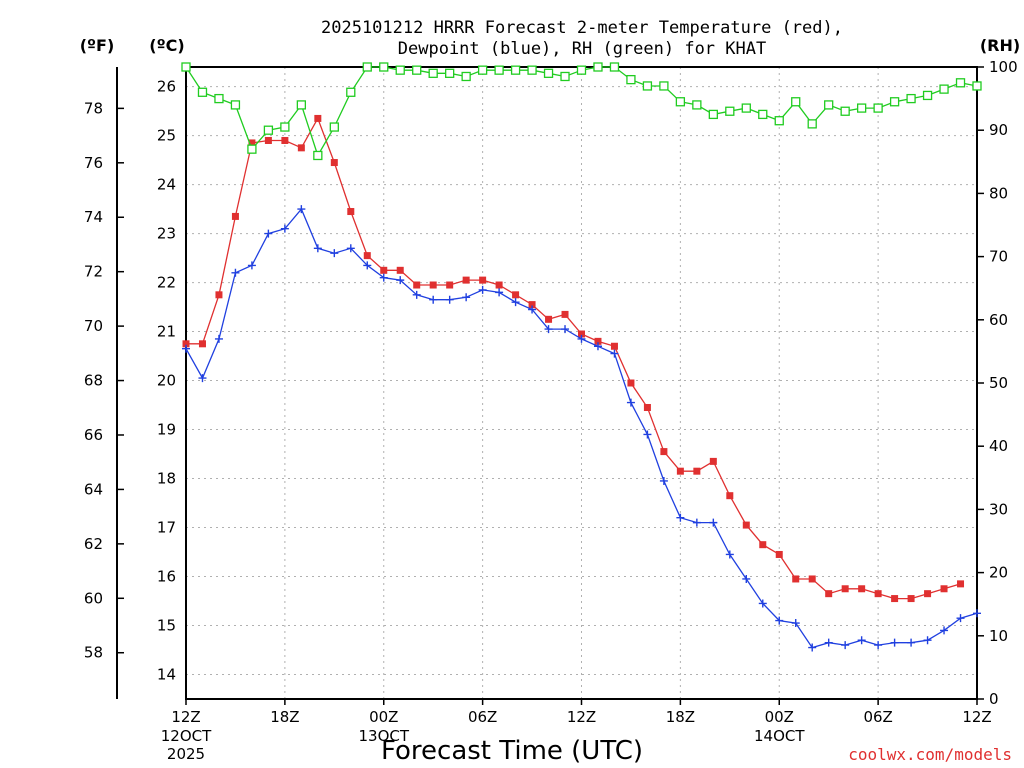 This screenshot has height=768, width=1024. Describe the element at coordinates (998, 509) in the screenshot. I see `rh-tick-label: 30` at that location.